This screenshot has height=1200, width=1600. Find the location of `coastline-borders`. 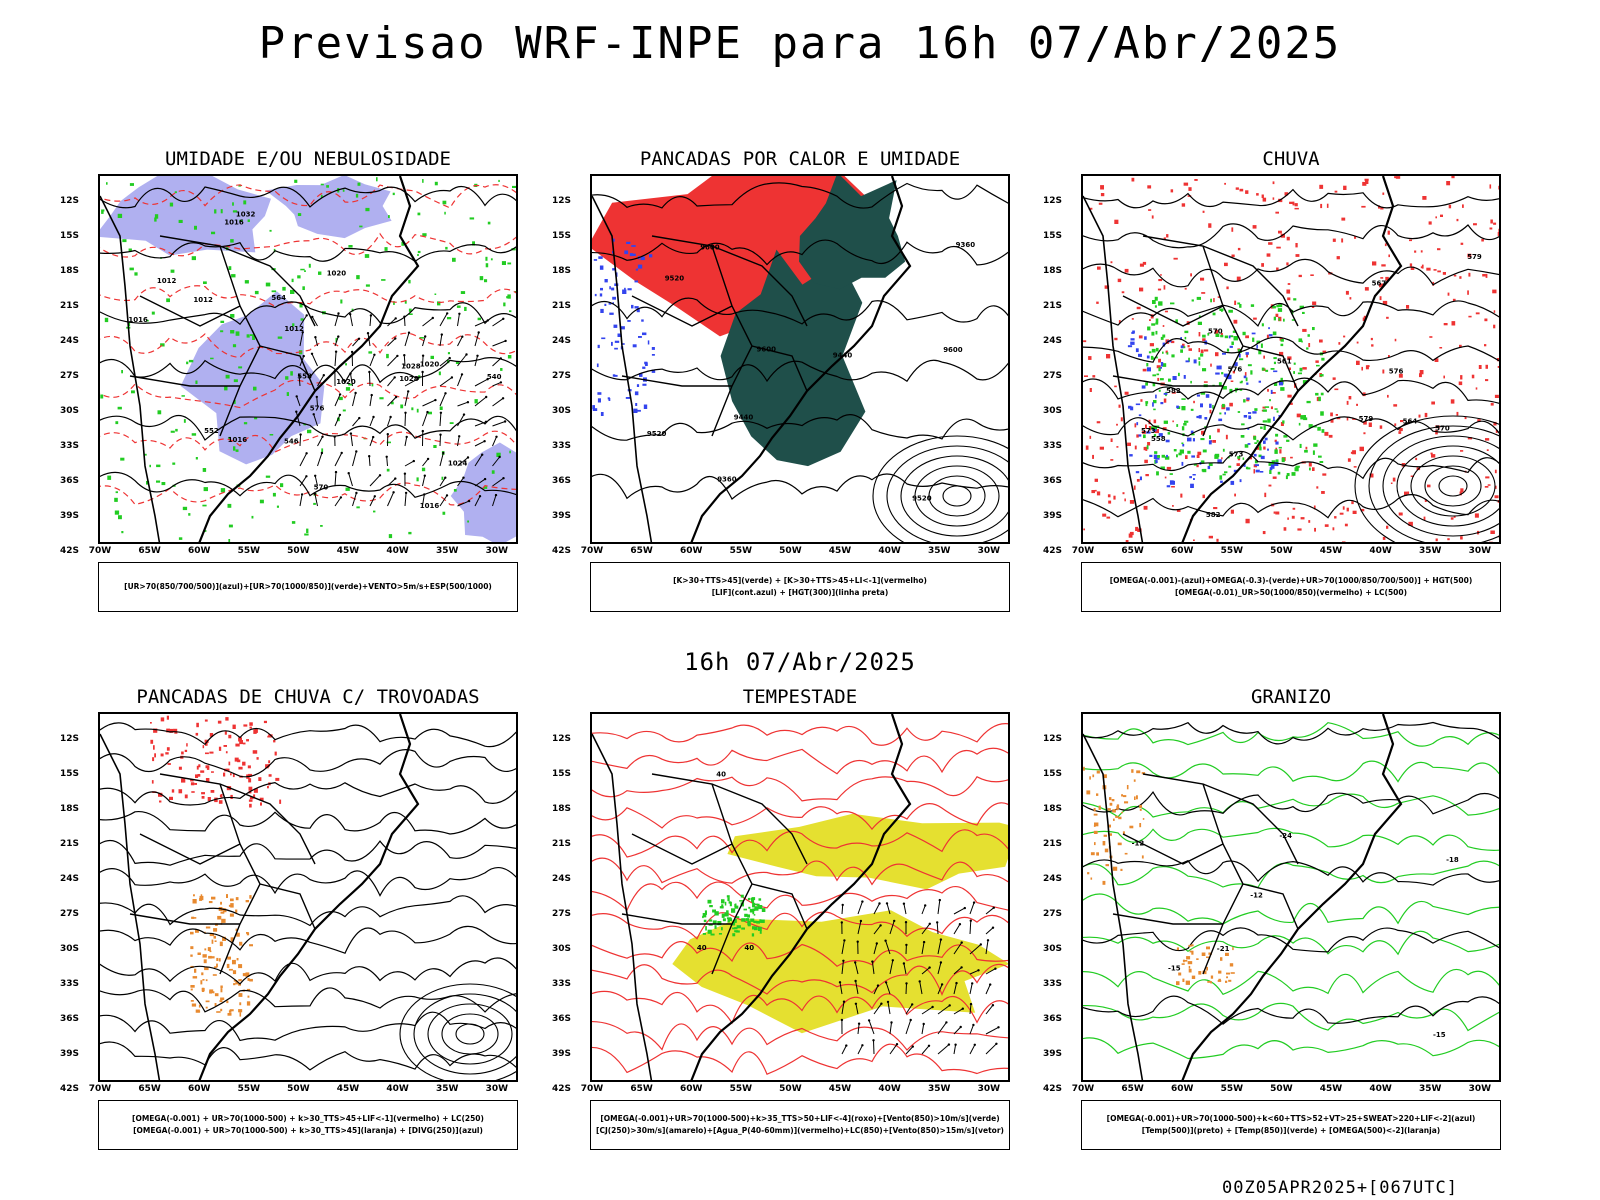

coastline-borders is located at coordinates (260, 359).